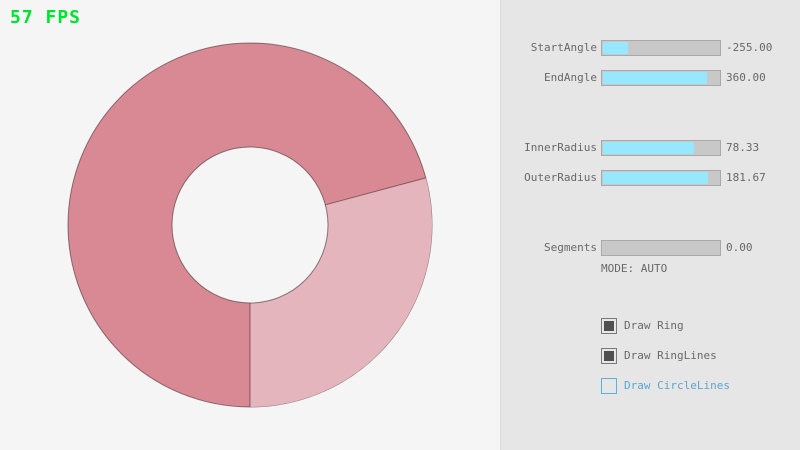 Image resolution: width=800 pixels, height=450 pixels. Describe the element at coordinates (661, 48) in the screenshot. I see `startangle-slider` at that location.